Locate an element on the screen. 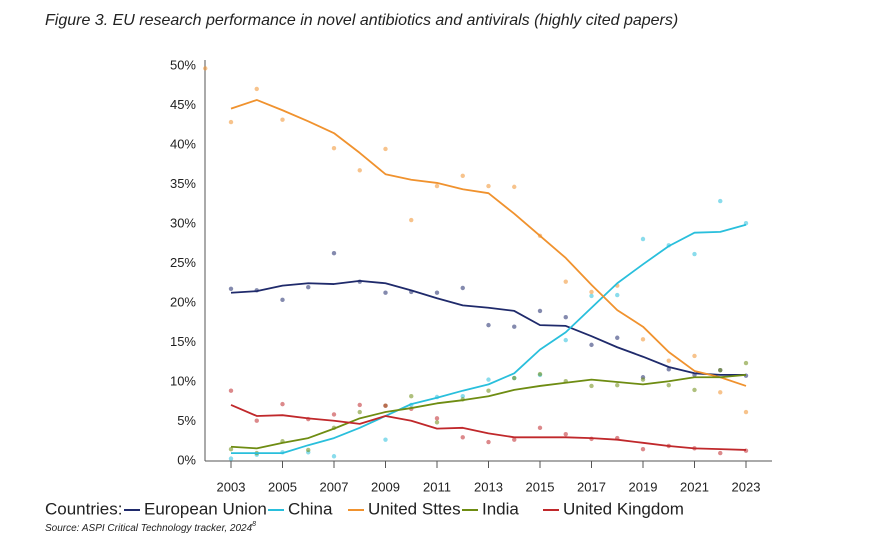 This screenshot has width=880, height=548. source-note: 8 is located at coordinates (254, 524).